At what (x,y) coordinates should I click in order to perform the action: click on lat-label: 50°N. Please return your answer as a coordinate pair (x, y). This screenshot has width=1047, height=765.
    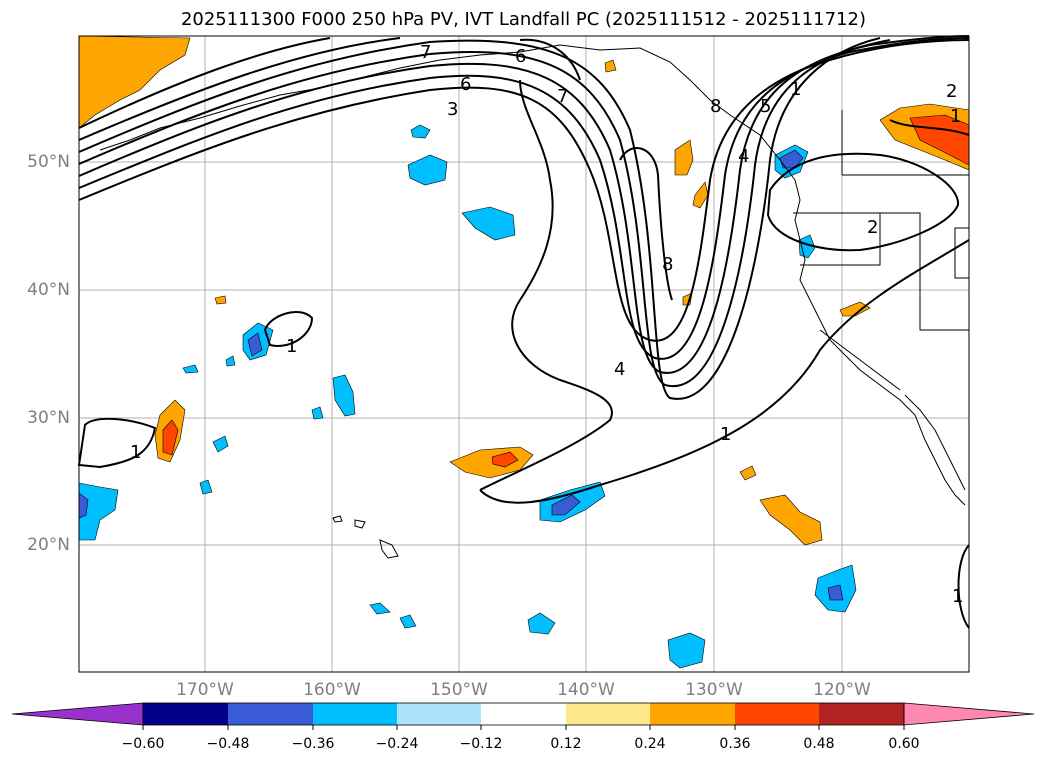
    Looking at the image, I should click on (48, 162).